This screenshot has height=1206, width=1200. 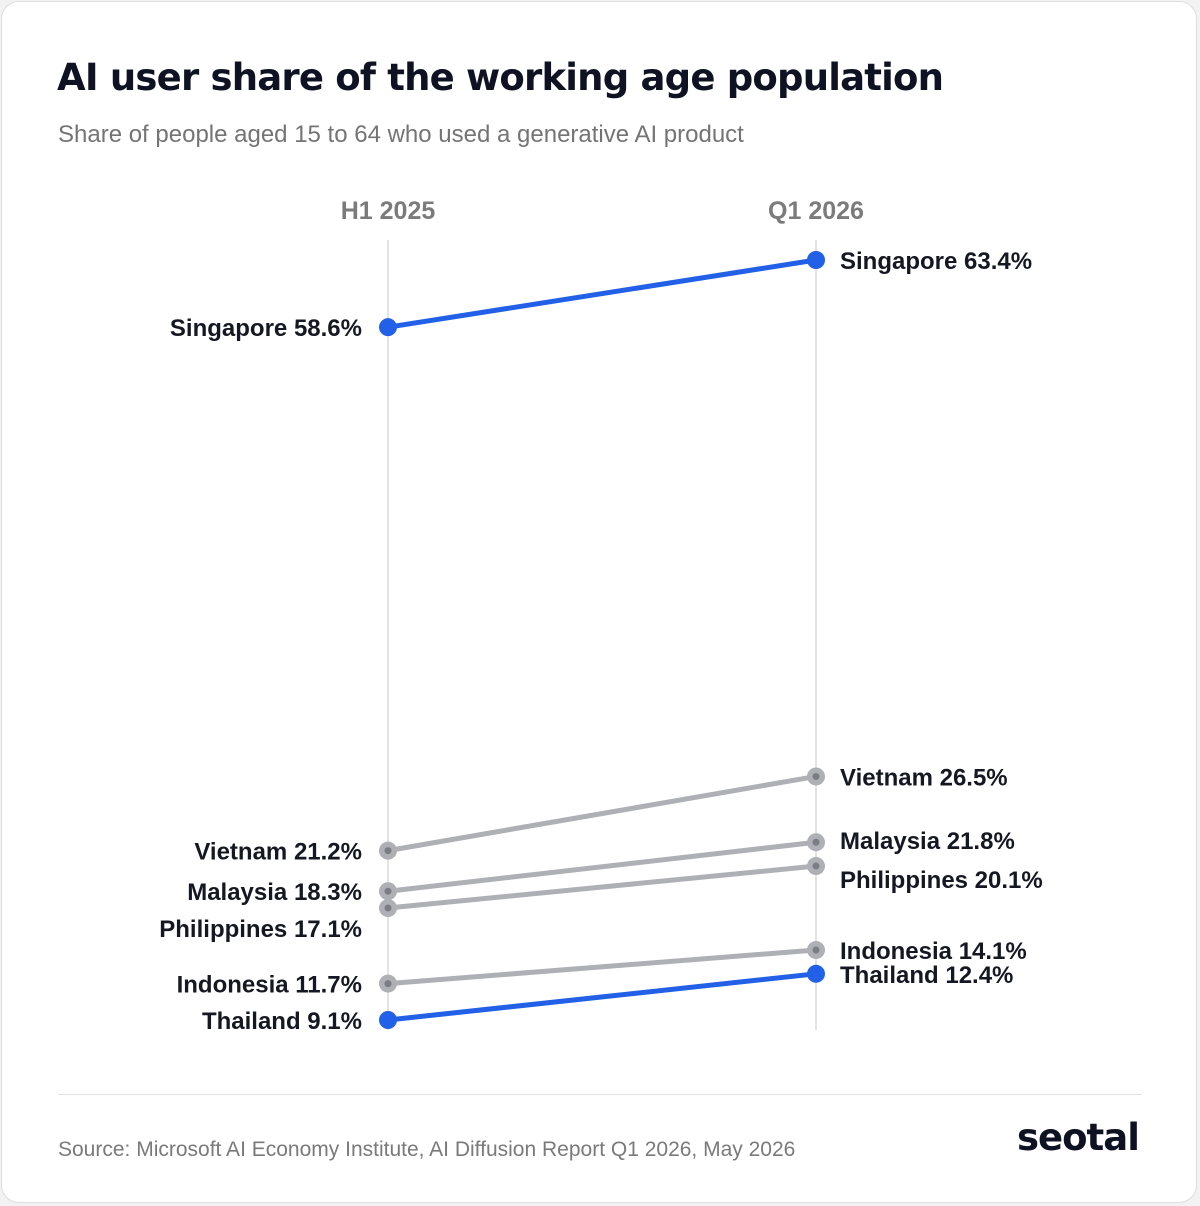 What do you see at coordinates (602, 293) in the screenshot?
I see `series-line-singapore` at bounding box center [602, 293].